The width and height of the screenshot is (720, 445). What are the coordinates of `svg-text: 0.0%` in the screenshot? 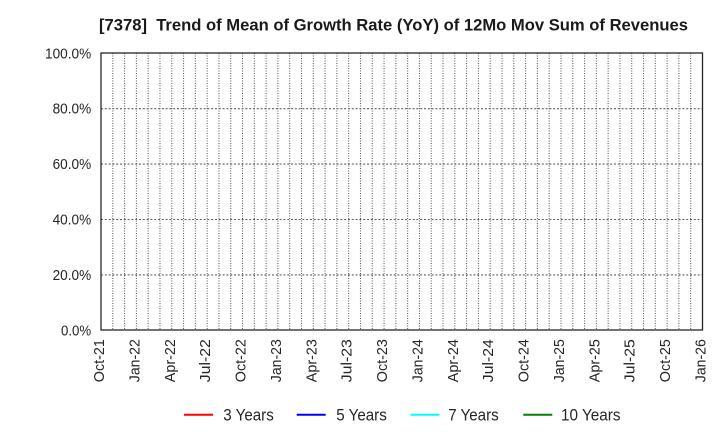 It's located at (76, 330).